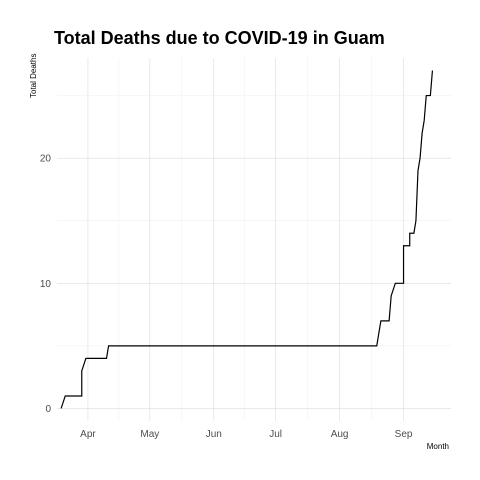  What do you see at coordinates (214, 434) in the screenshot?
I see `x-tick-label: Jun` at bounding box center [214, 434].